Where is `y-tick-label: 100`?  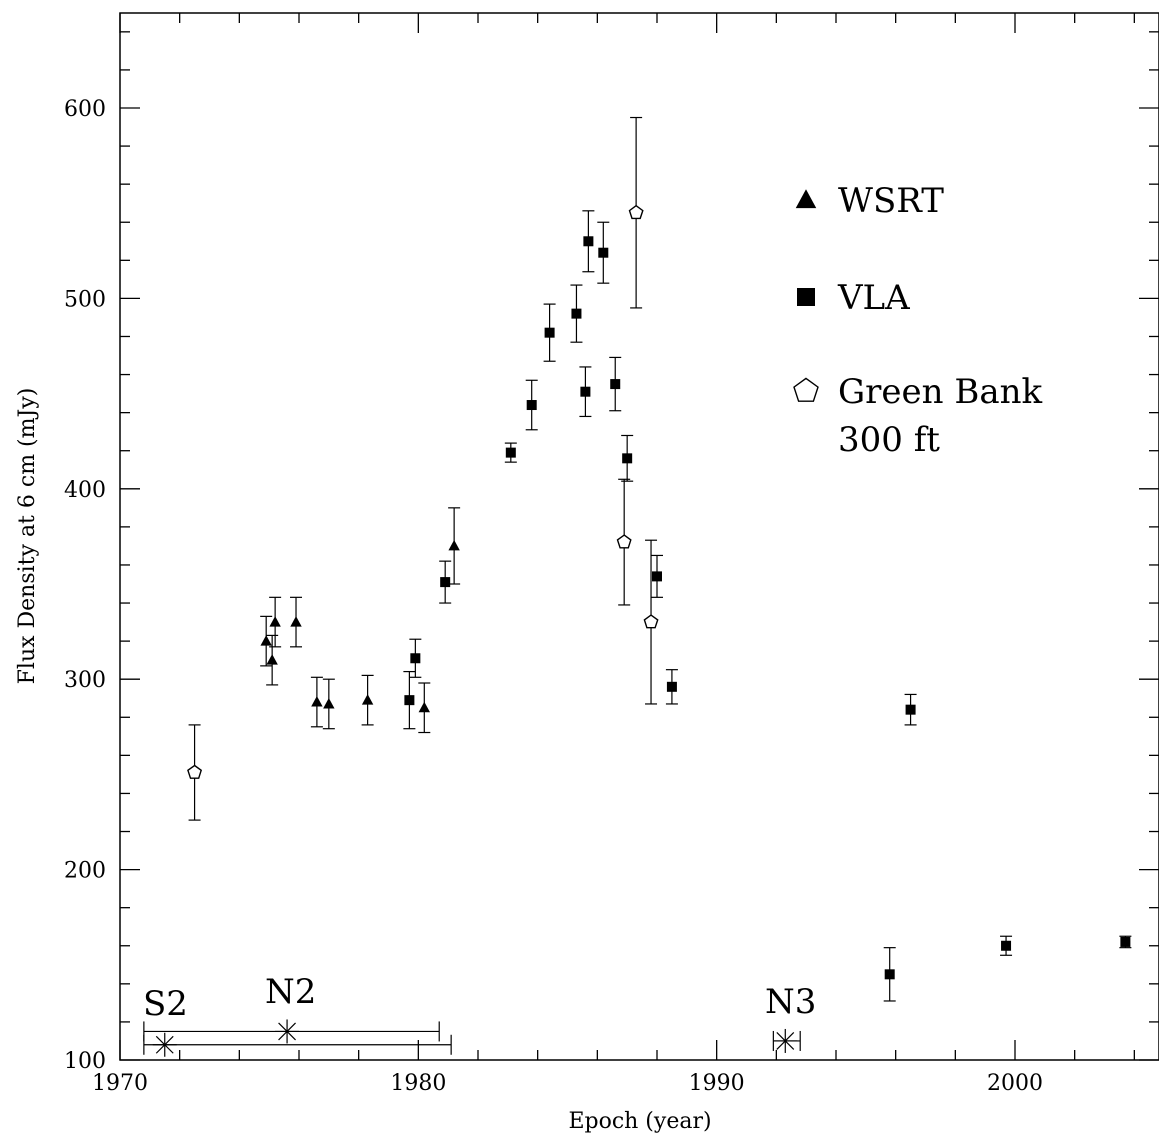 y-tick-label: 100 is located at coordinates (85, 1061).